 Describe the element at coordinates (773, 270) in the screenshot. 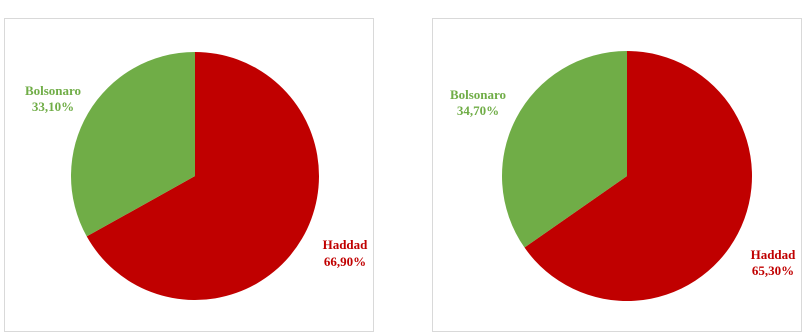

I see `slice-value-haddad: 65,30%` at that location.